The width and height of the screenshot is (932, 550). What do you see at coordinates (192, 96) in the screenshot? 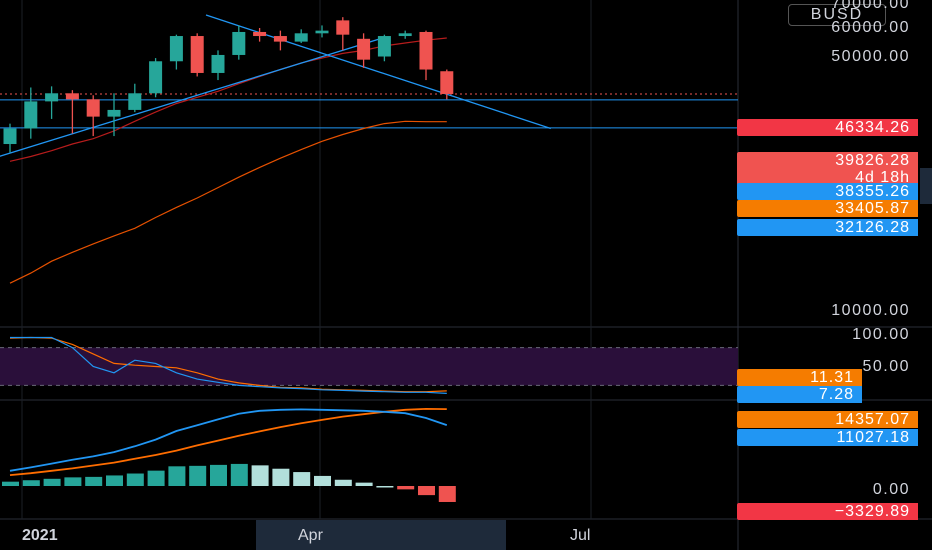
I see `trendline` at bounding box center [192, 96].